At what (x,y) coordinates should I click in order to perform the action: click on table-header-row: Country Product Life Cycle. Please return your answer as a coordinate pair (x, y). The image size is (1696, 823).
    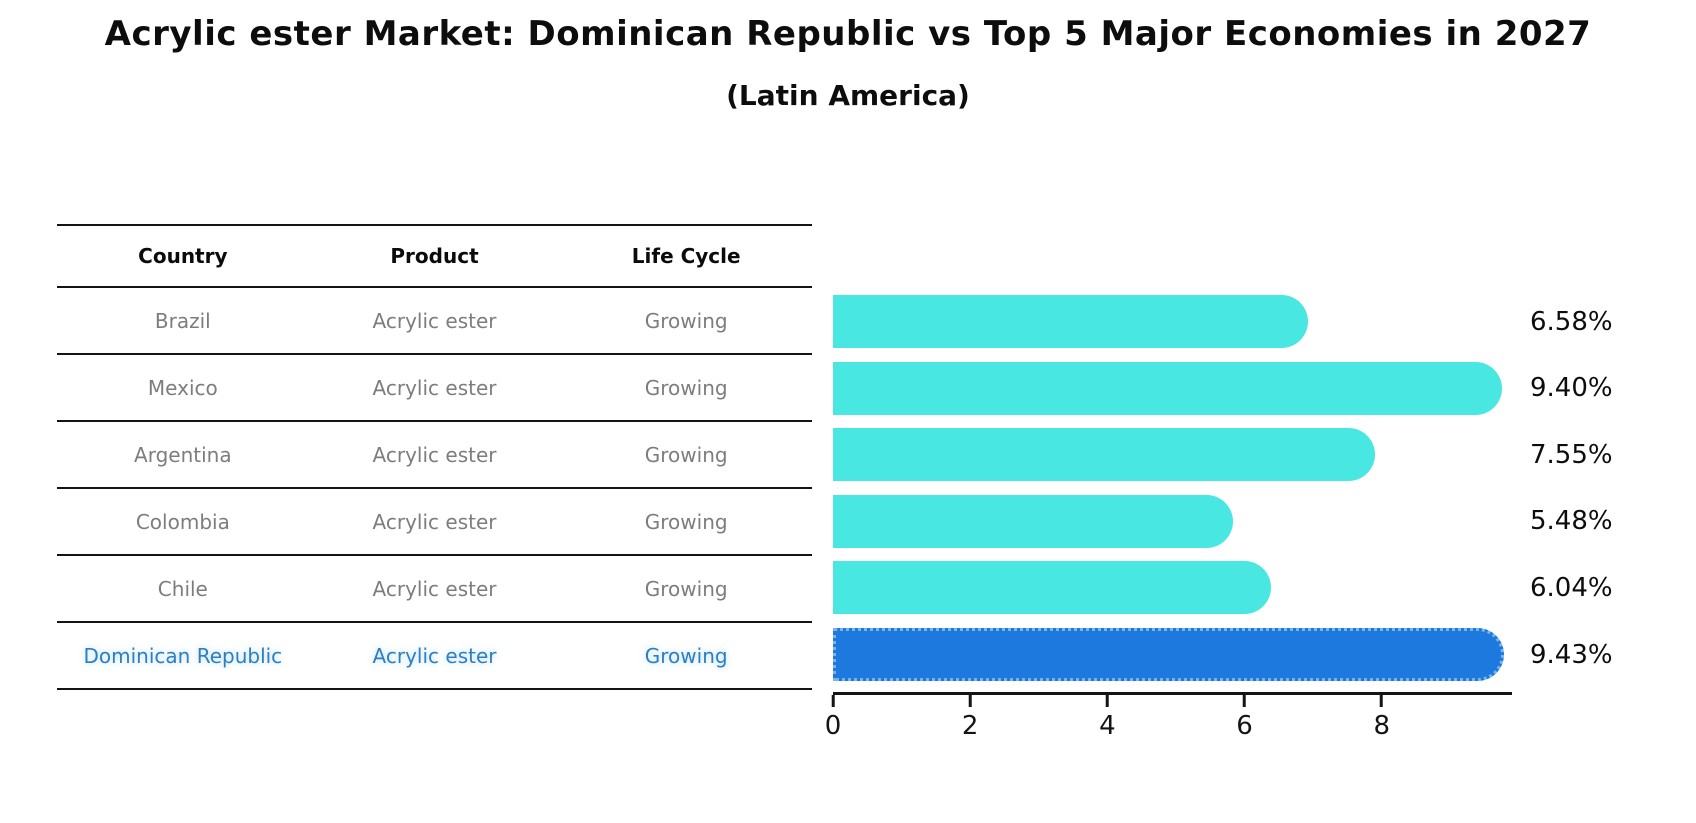
    Looking at the image, I should click on (434, 256).